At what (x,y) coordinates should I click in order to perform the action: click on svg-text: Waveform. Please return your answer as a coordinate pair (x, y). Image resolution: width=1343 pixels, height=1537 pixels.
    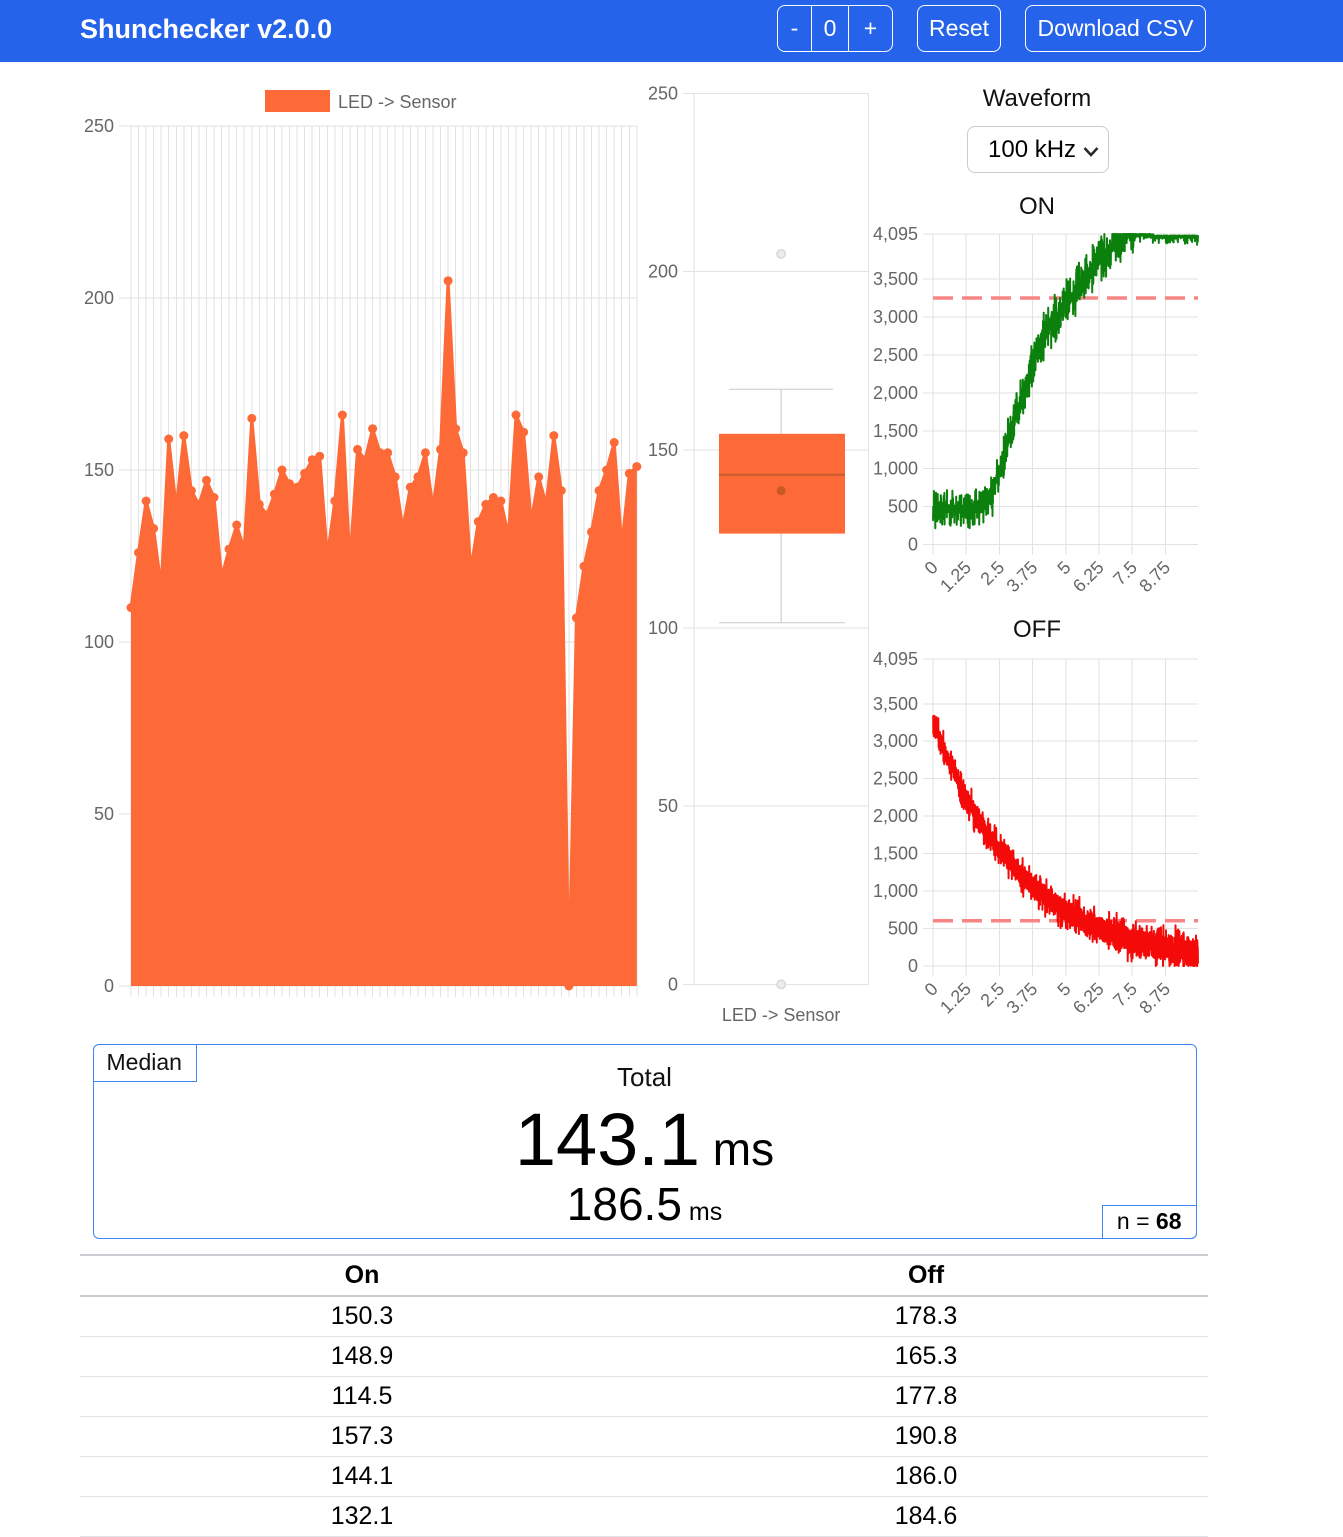
    Looking at the image, I should click on (1037, 98).